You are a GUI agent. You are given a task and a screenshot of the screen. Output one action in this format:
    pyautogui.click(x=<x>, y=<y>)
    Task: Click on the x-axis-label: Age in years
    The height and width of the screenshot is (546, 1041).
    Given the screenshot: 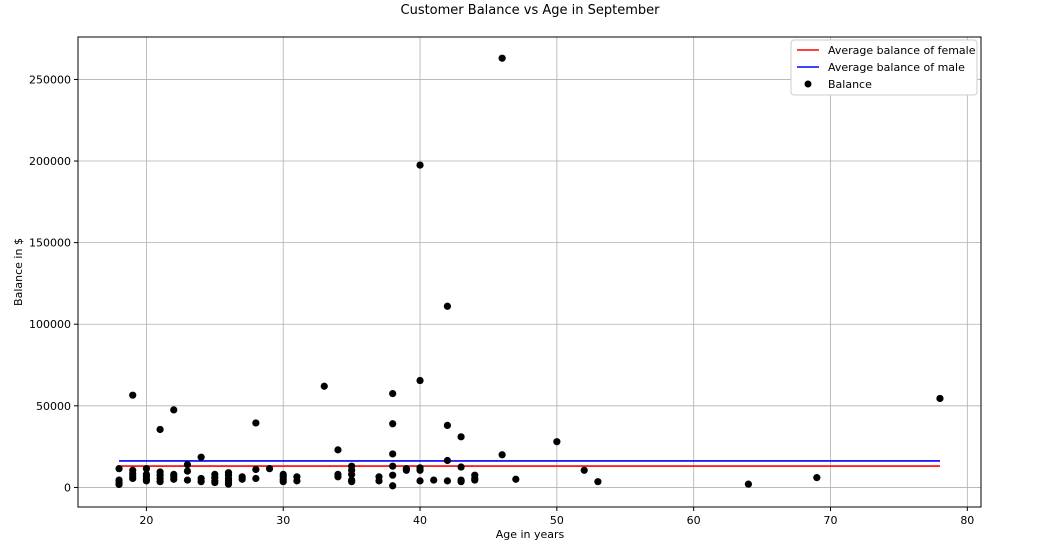 What is the action you would take?
    pyautogui.click(x=530, y=534)
    